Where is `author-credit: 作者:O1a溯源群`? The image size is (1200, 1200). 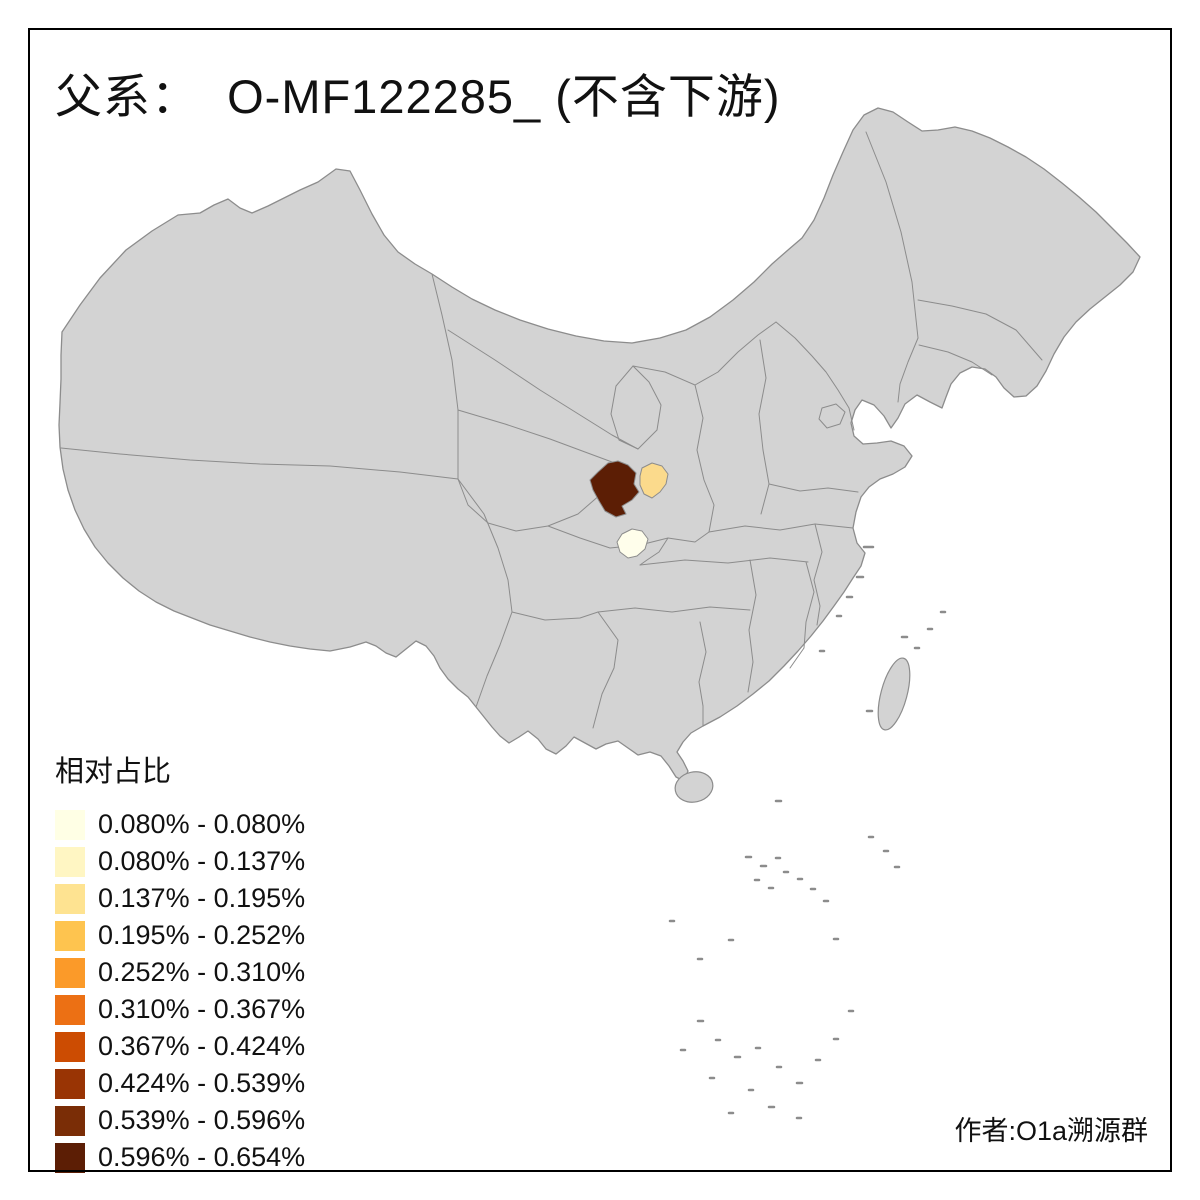
author-credit: 作者:O1a溯源群 is located at coordinates (1051, 1131).